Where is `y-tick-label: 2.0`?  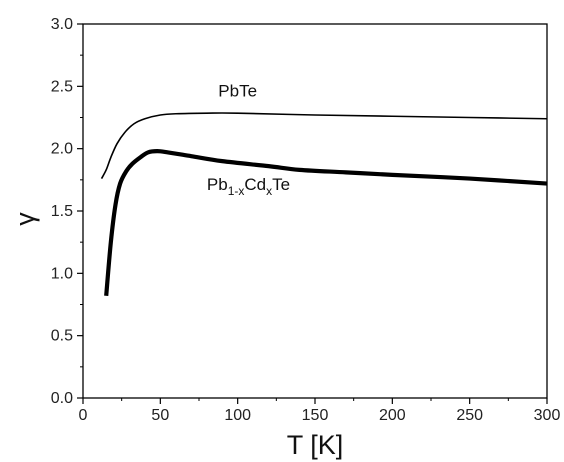 y-tick-label: 2.0 is located at coordinates (62, 149).